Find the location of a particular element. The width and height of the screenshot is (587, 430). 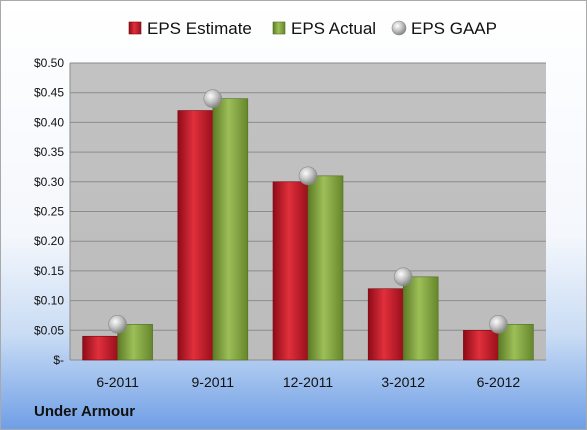

y-tick-label: $0.50 is located at coordinates (49, 63).